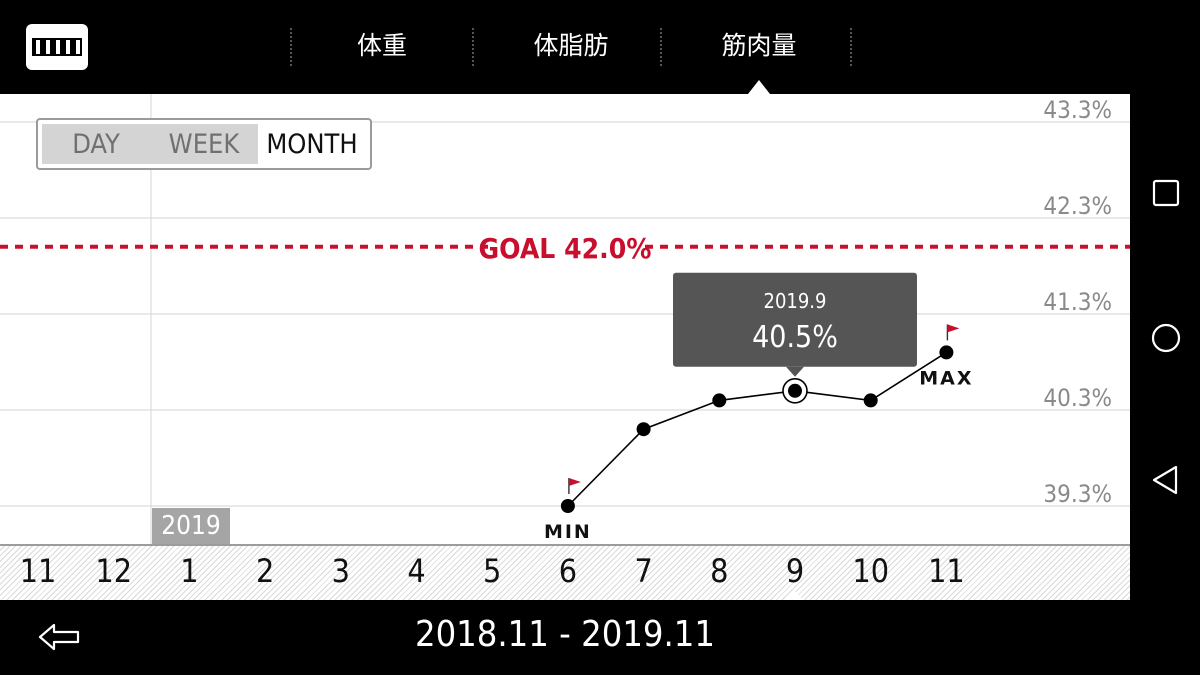 The width and height of the screenshot is (1200, 675). What do you see at coordinates (59, 637) in the screenshot?
I see `back-arrow-icon` at bounding box center [59, 637].